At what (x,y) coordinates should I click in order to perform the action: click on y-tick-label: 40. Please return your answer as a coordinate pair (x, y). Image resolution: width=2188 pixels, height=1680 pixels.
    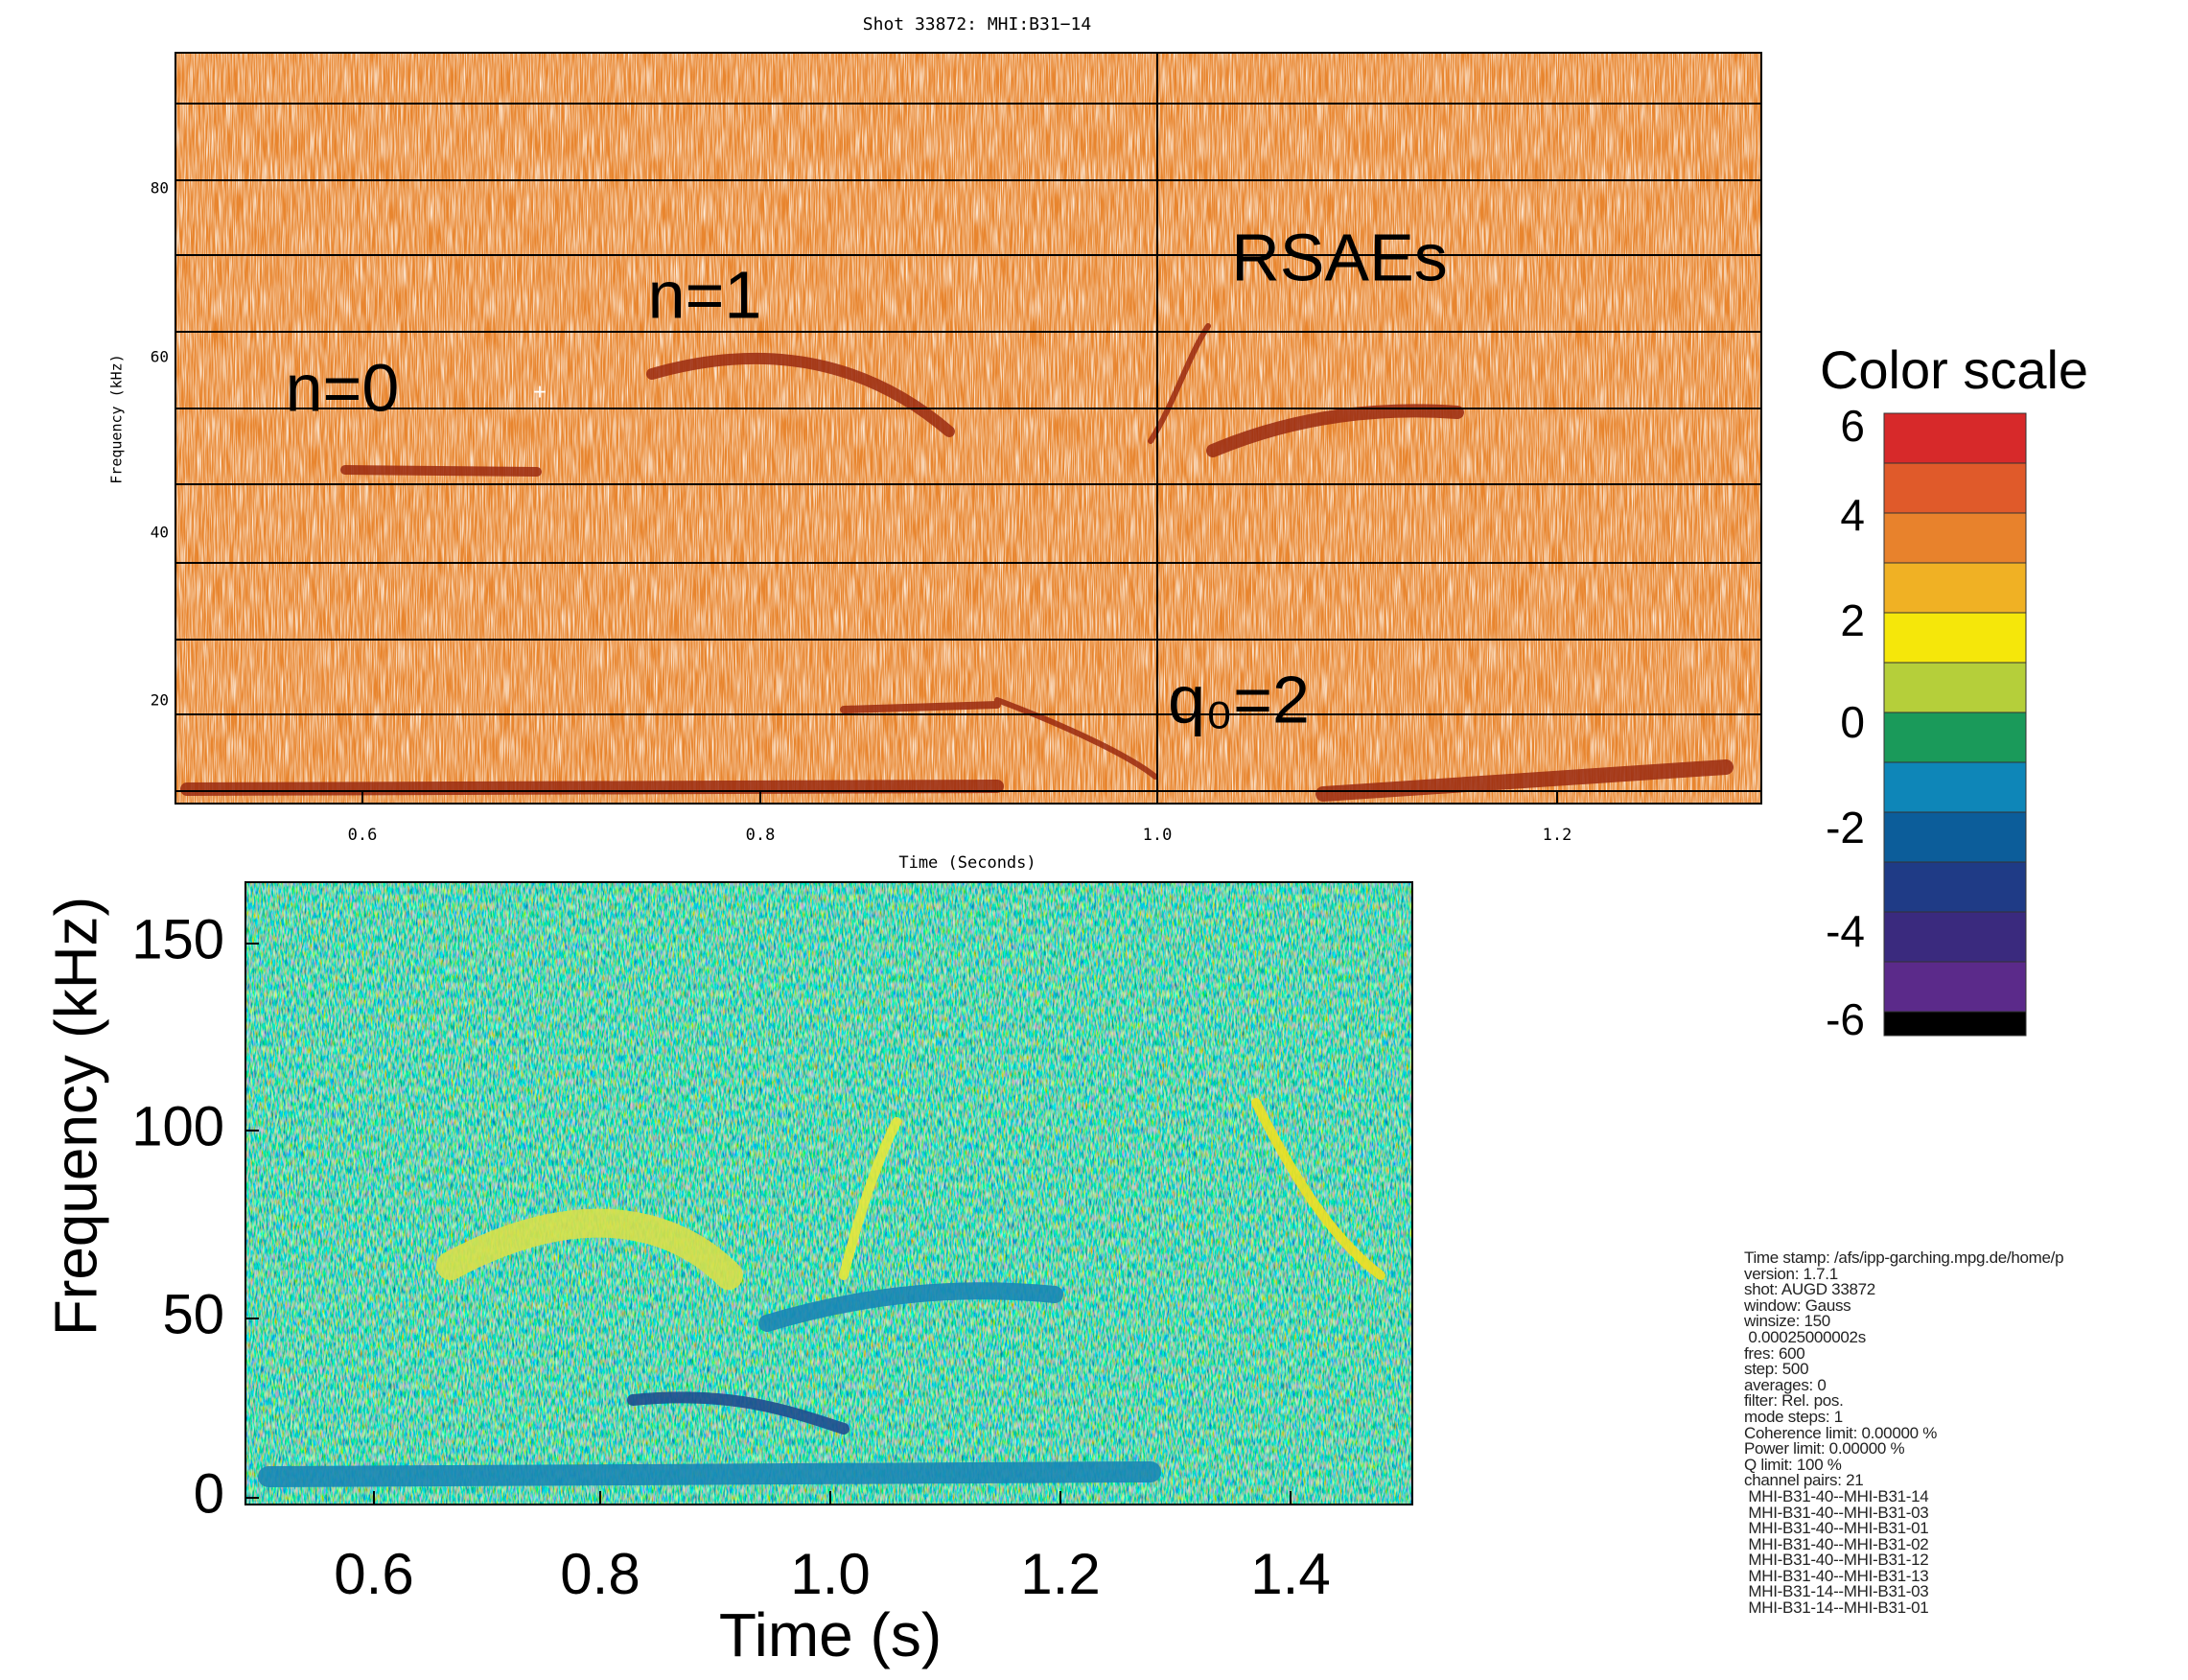
    Looking at the image, I should click on (160, 533).